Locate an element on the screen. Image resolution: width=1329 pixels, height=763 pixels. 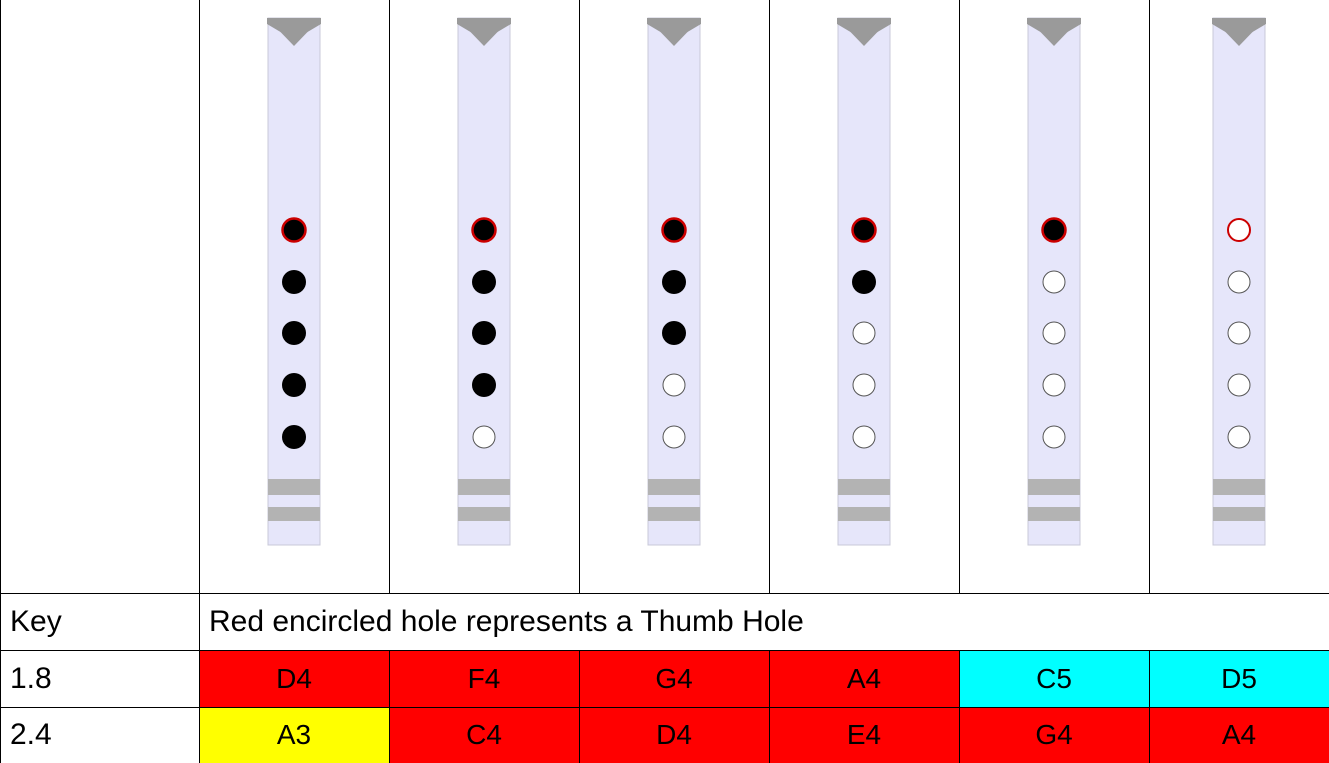
note-label: C5 is located at coordinates (1054, 678).